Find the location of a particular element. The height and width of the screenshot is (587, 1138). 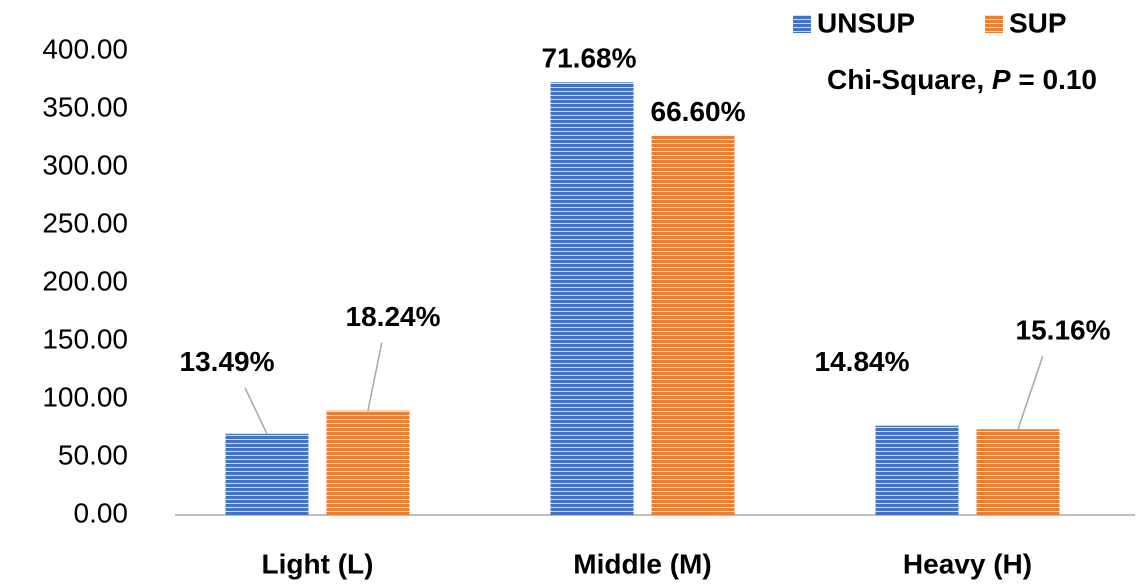

y-tick-label: 150.00 is located at coordinates (85, 338).